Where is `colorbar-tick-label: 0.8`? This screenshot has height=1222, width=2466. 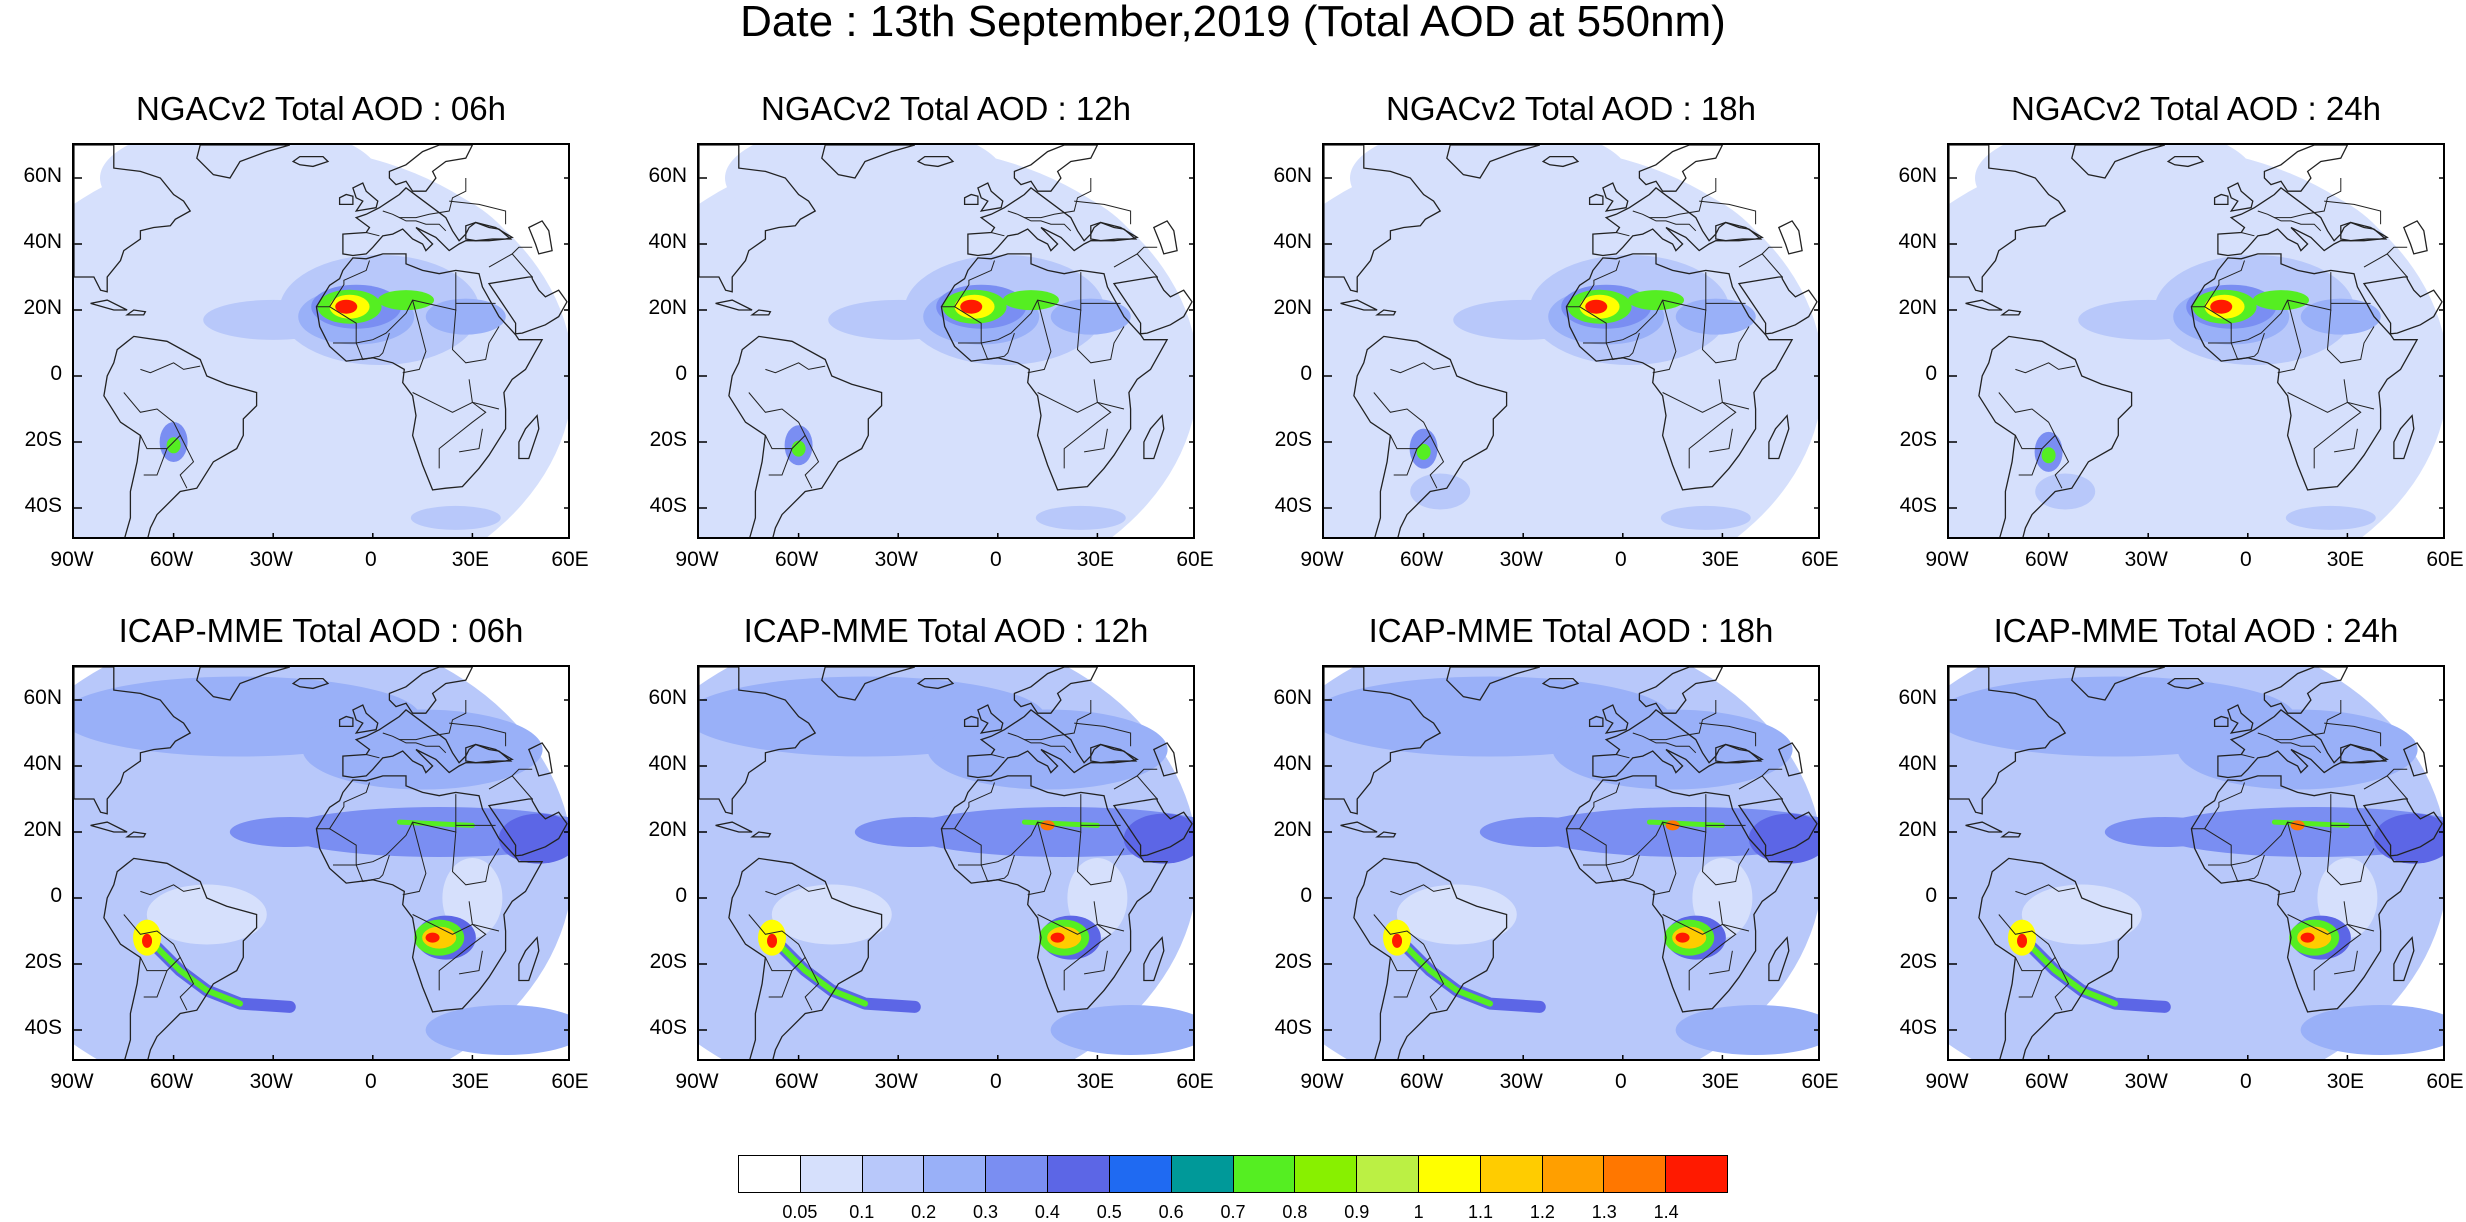
colorbar-tick-label: 0.8 is located at coordinates (1295, 1212).